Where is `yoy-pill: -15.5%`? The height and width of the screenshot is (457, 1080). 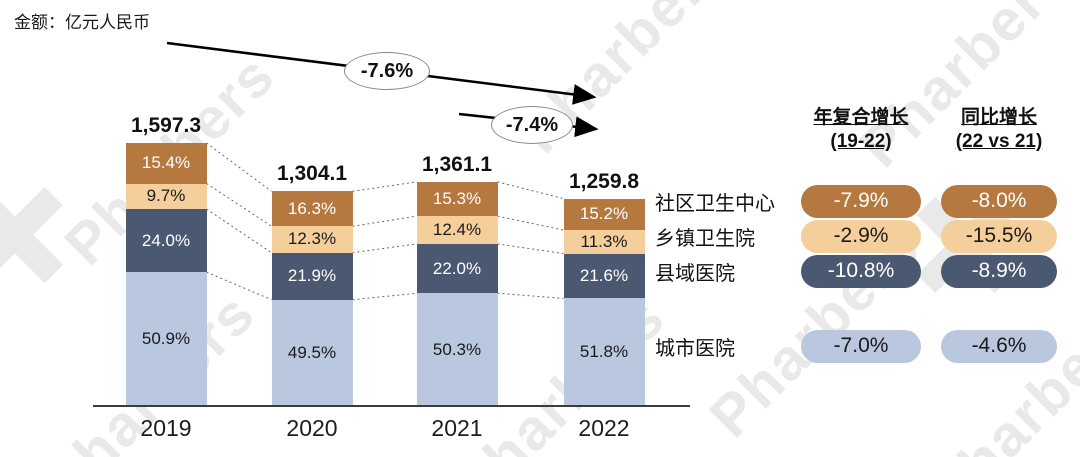
yoy-pill: -15.5% is located at coordinates (999, 236).